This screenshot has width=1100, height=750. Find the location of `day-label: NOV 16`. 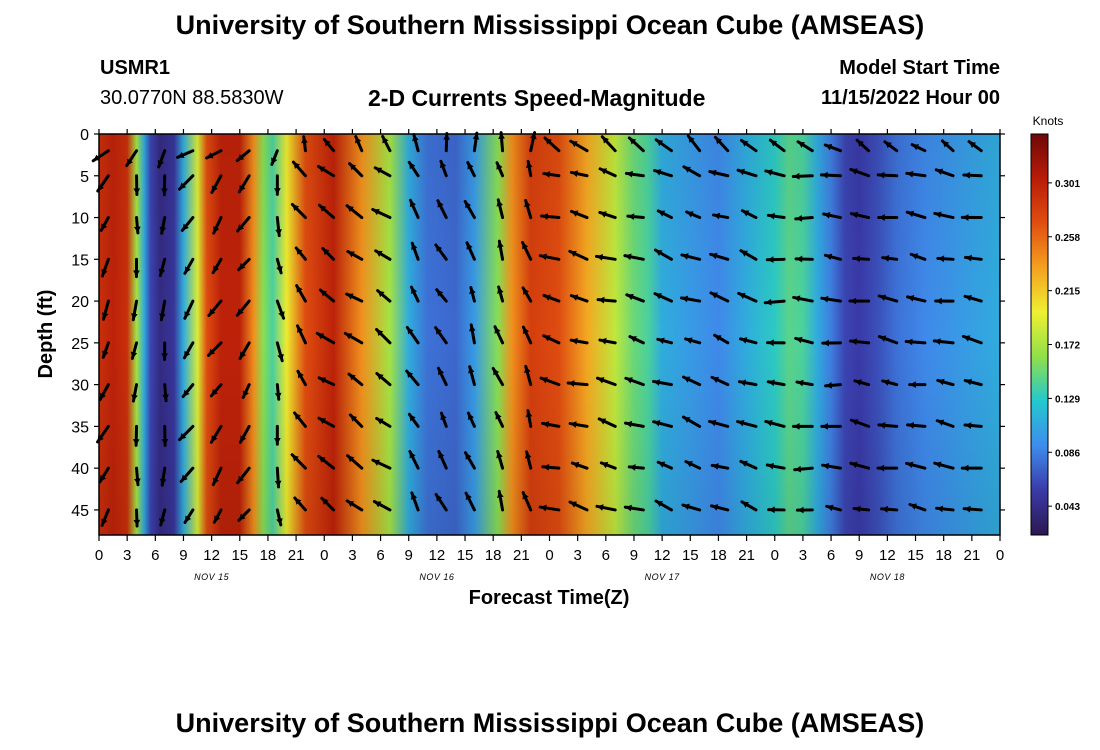

day-label: NOV 16 is located at coordinates (436, 577).